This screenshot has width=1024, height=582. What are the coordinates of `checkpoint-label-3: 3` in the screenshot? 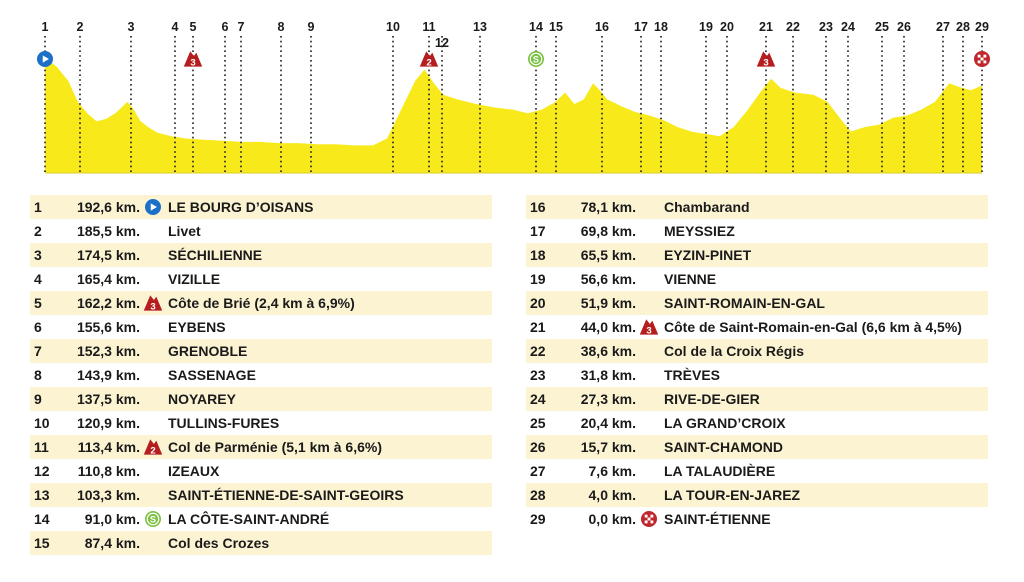 It's located at (131, 27).